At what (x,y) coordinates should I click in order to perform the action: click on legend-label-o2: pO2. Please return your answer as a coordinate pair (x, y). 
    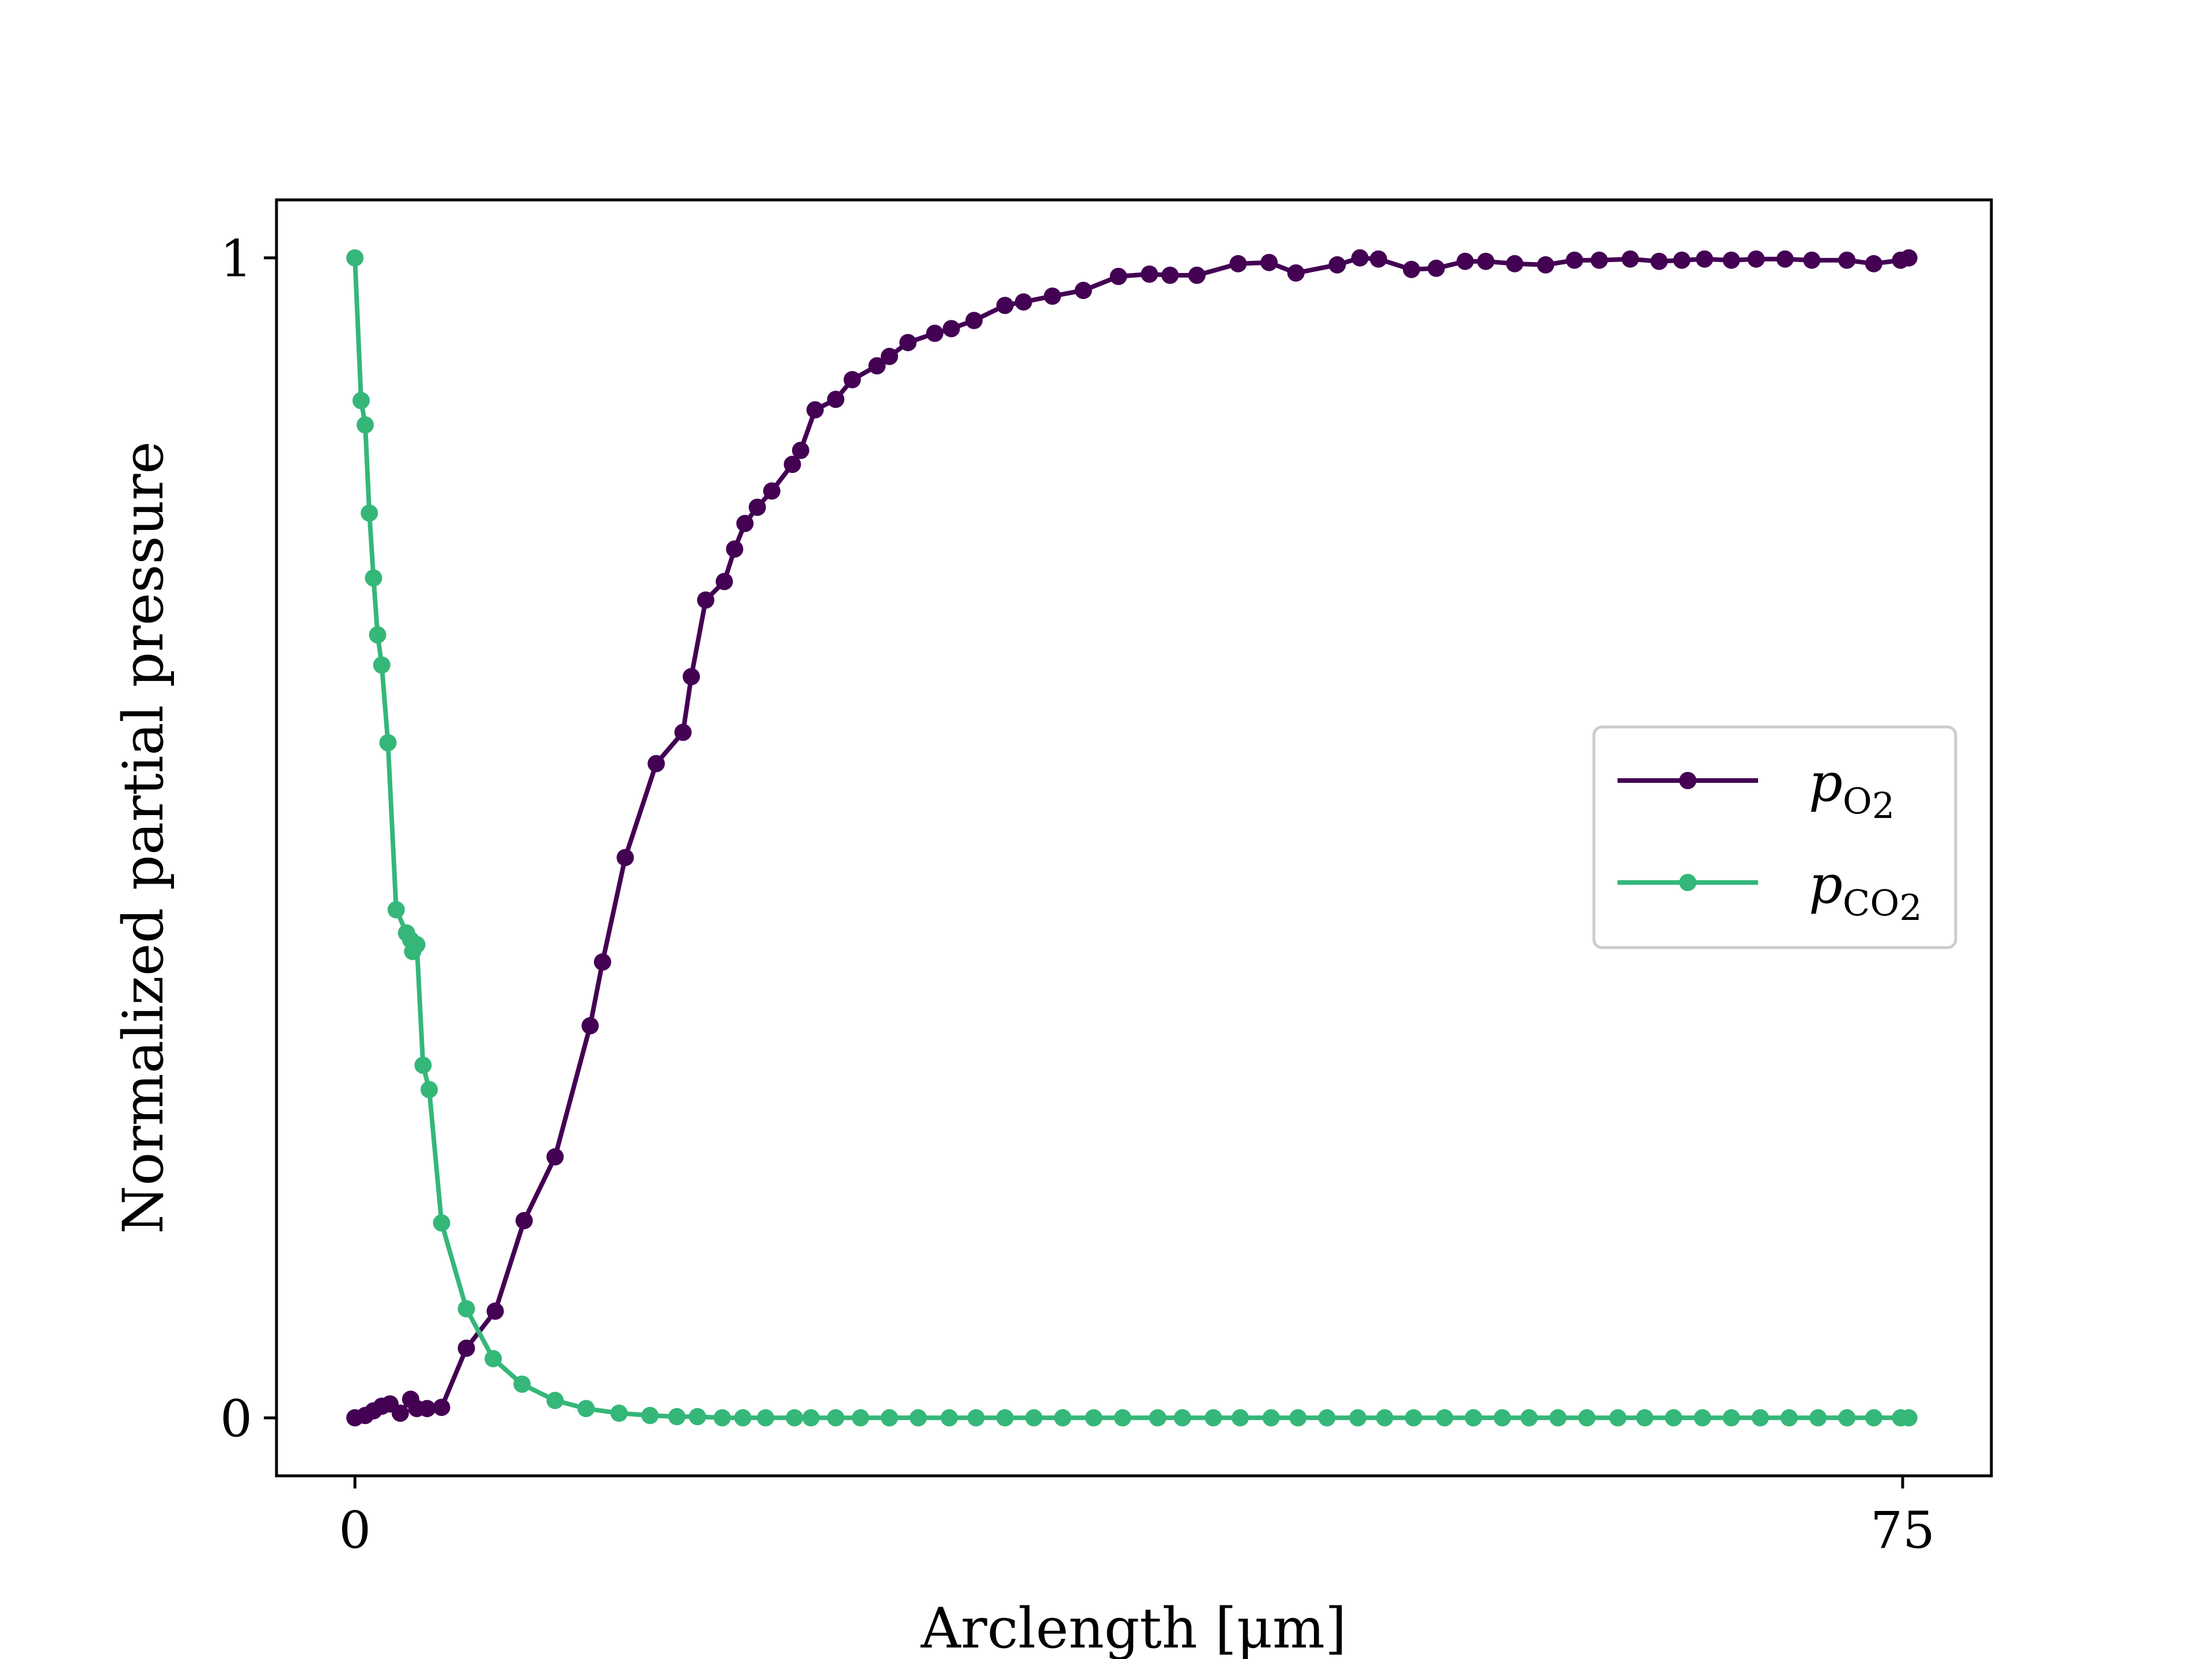
    Looking at the image, I should click on (1852, 789).